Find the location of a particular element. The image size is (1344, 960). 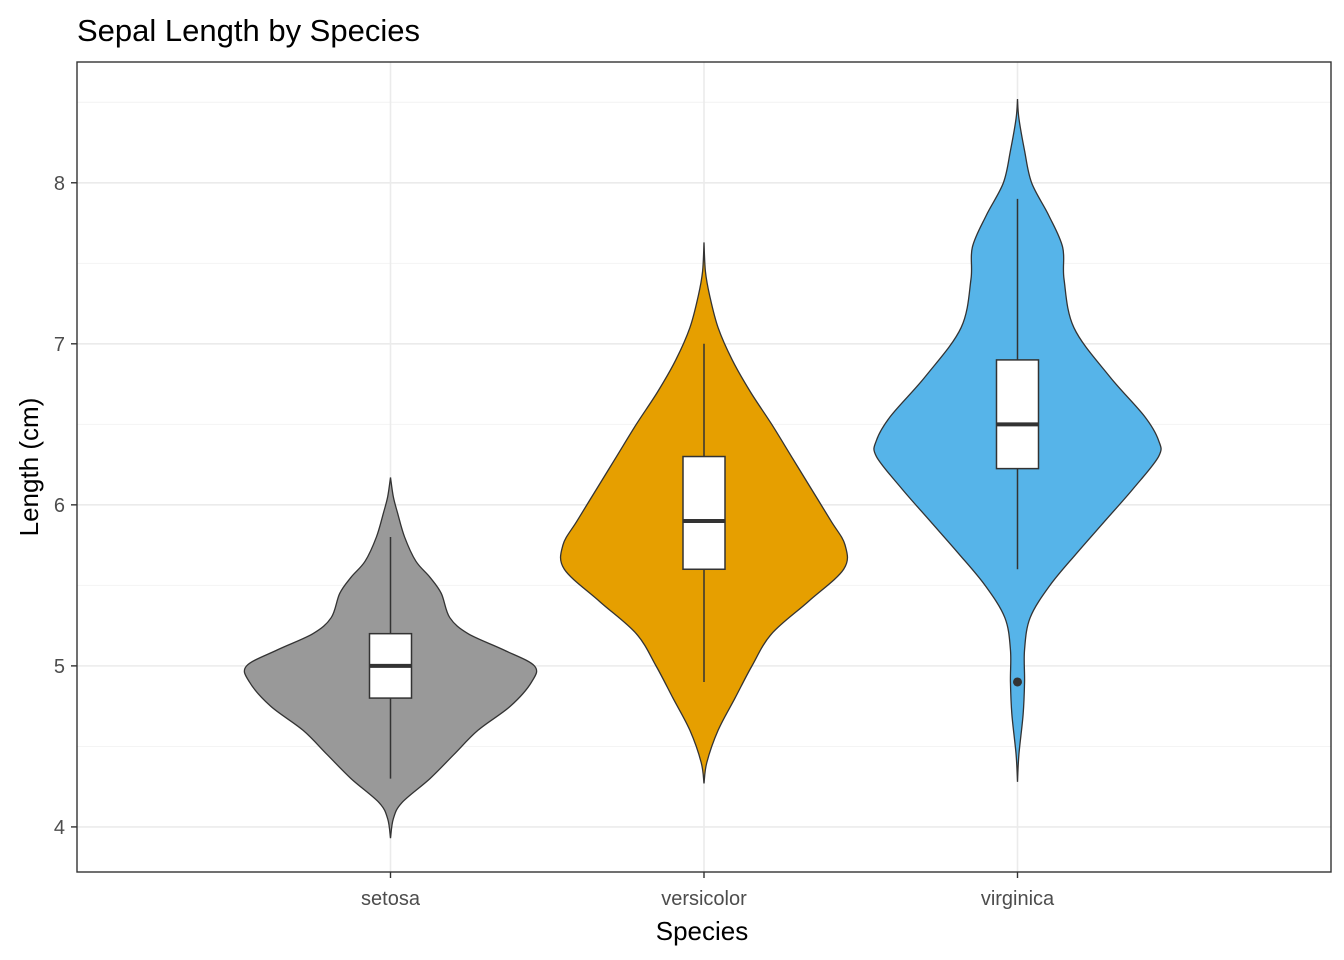

y-axis: 4 5 6 7 8 is located at coordinates (65, 506).